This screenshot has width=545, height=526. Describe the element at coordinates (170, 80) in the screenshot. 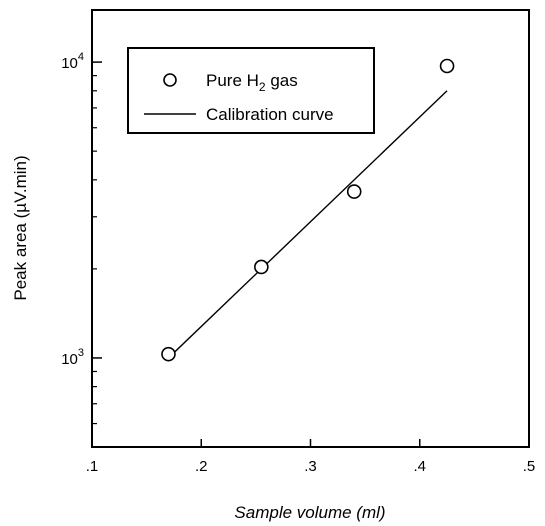

I see `legend-marker-pure-h2` at that location.